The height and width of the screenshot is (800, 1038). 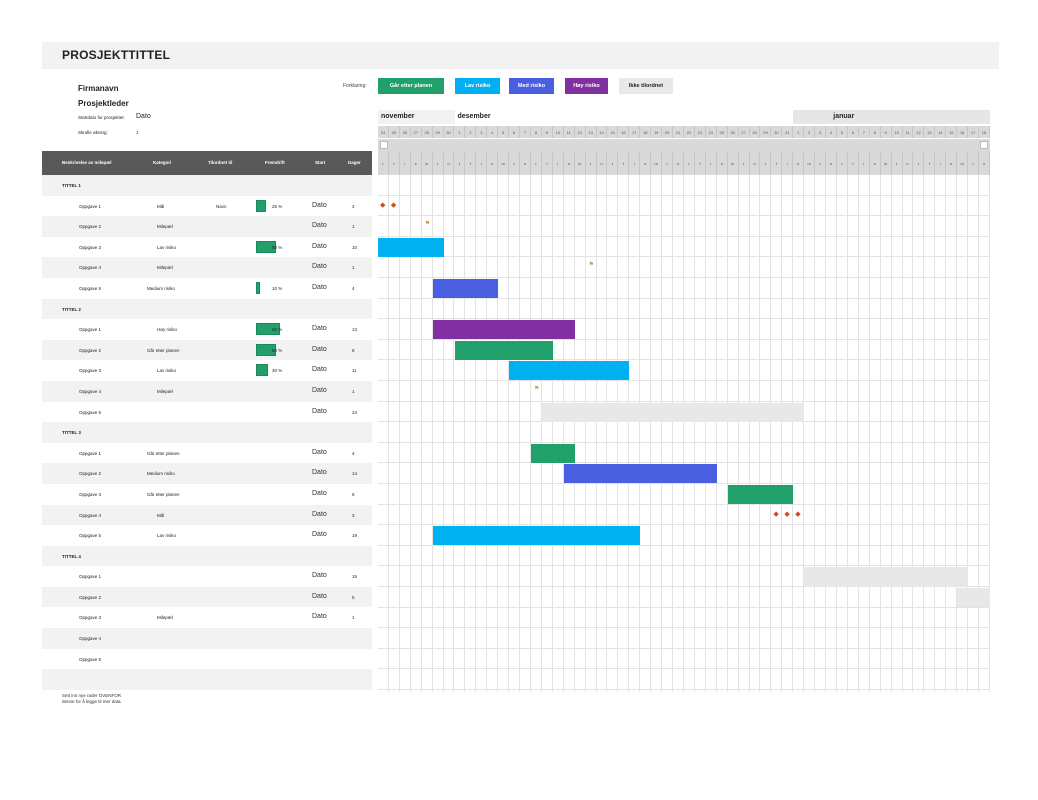 What do you see at coordinates (207, 226) in the screenshot?
I see `table-row: Oppgave 2 Milepæl Dato 1` at bounding box center [207, 226].